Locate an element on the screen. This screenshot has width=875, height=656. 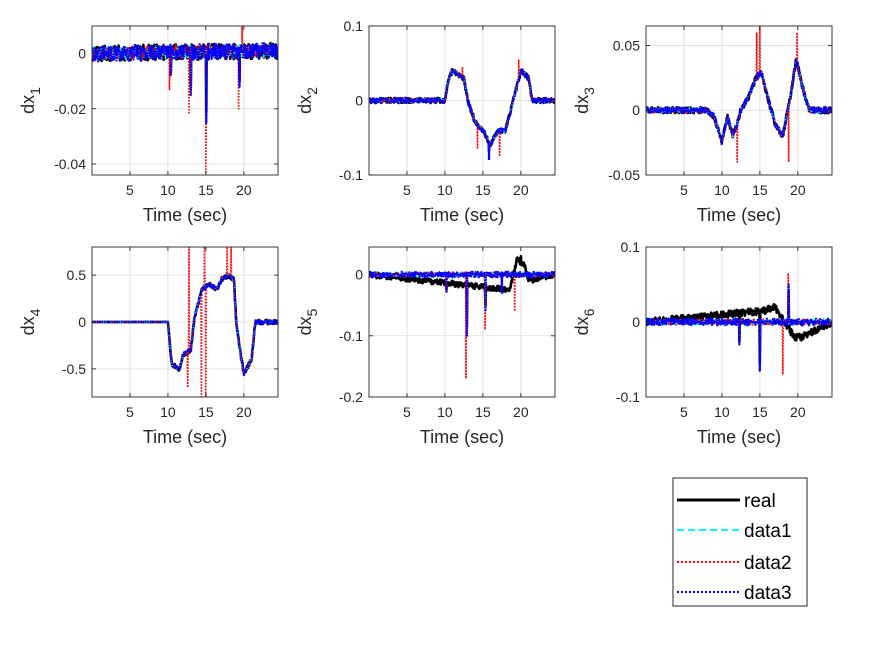
subplot-1: 5 10 15 20 -0.04 -0.02 0 Time (sec) dx1 is located at coordinates (148, 125).